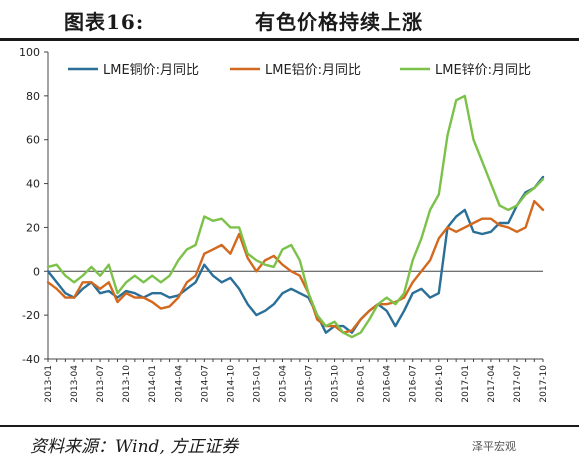  I want to click on y-tick-label: 60, so click(33, 140).